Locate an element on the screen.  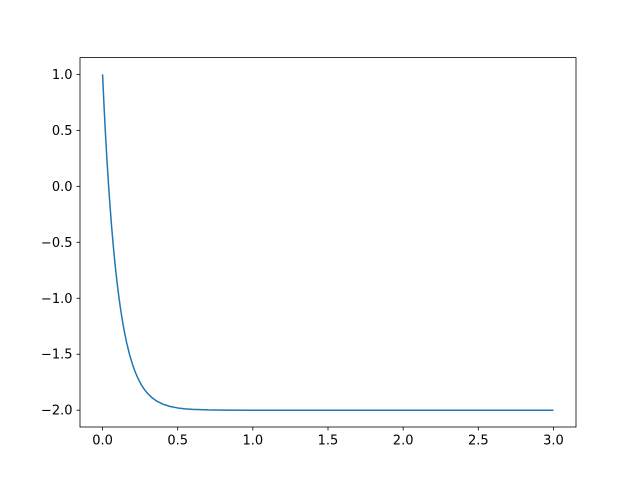
y-axis: 1.0 0.5 0.0 −0.5 −1.0 −1.5 −2.0 is located at coordinates (60, 243).